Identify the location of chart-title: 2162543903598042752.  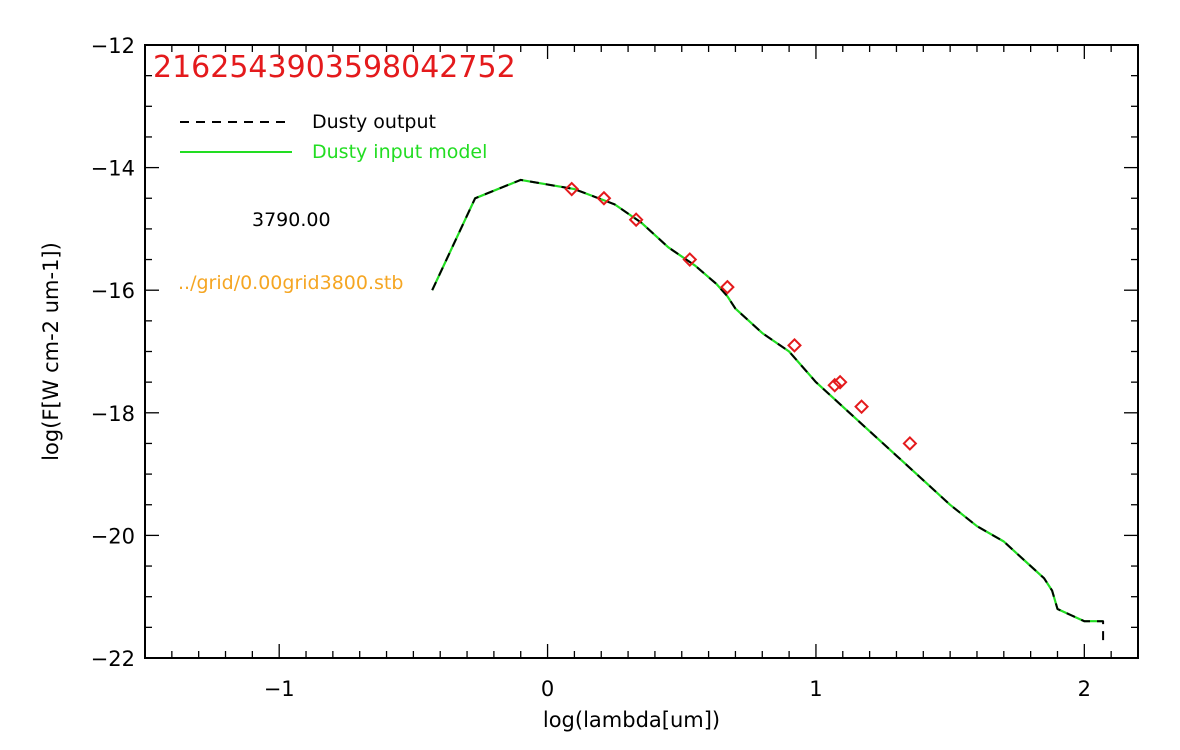
(334, 67).